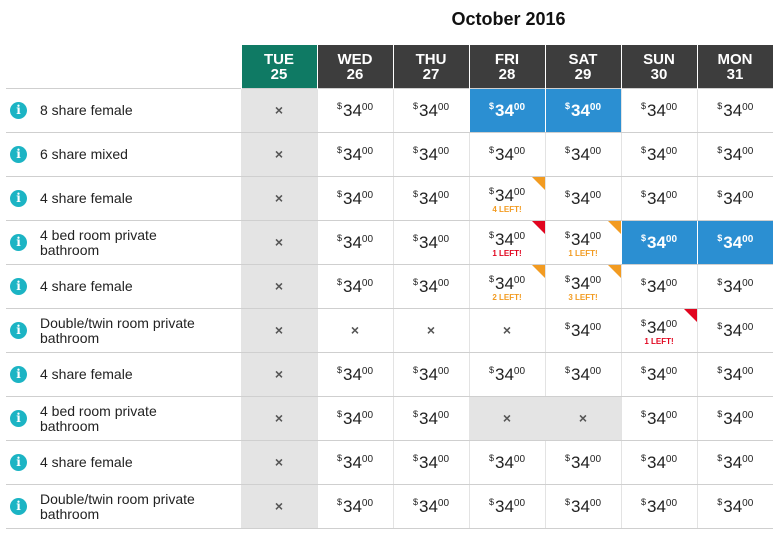 Image resolution: width=776 pixels, height=533 pixels. What do you see at coordinates (506, 286) in the screenshot?
I see `price-cell: $3400 2 LEFT!` at bounding box center [506, 286].